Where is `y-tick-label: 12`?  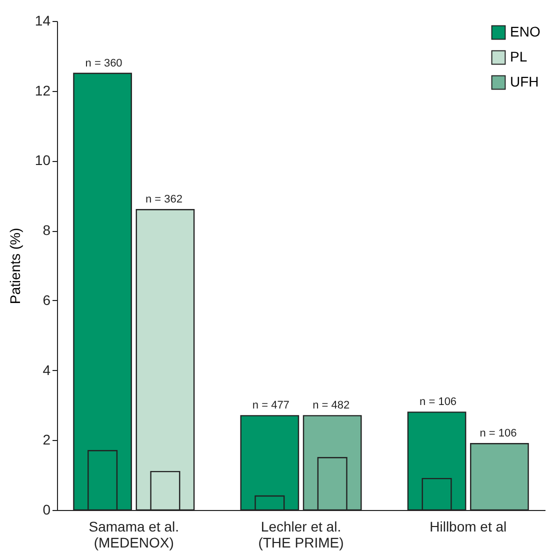
y-tick-label: 12 is located at coordinates (42, 90).